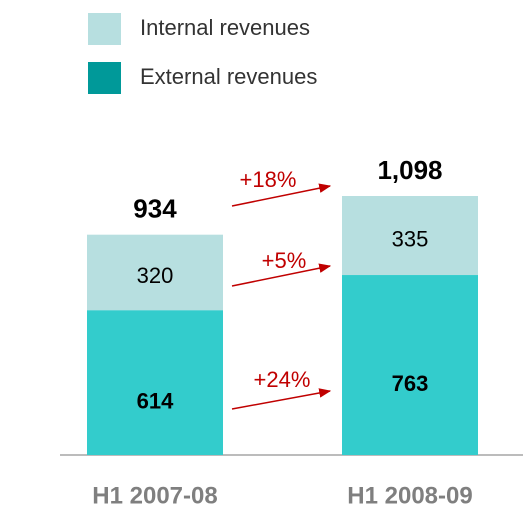 This screenshot has width=523, height=515. I want to click on value-label: 763, so click(410, 383).